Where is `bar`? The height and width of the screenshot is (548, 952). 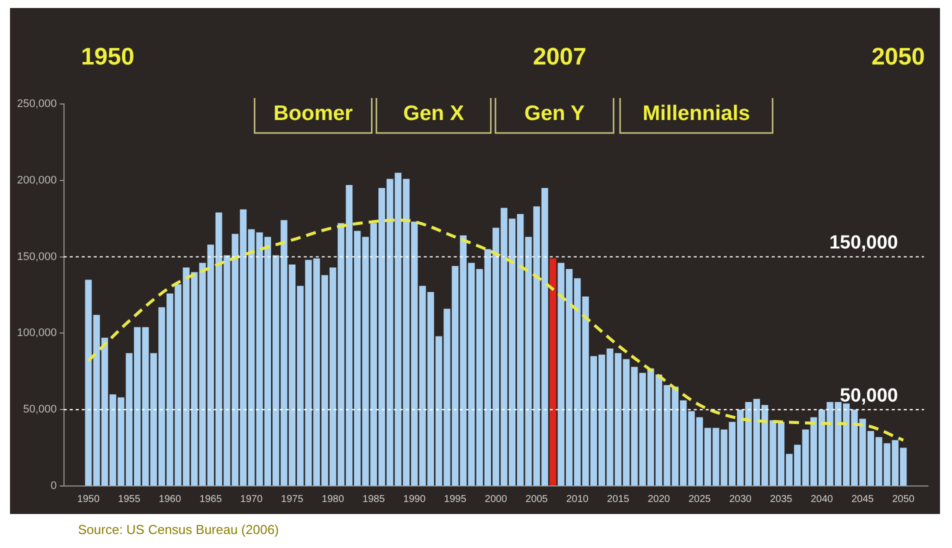 bar is located at coordinates (553, 372).